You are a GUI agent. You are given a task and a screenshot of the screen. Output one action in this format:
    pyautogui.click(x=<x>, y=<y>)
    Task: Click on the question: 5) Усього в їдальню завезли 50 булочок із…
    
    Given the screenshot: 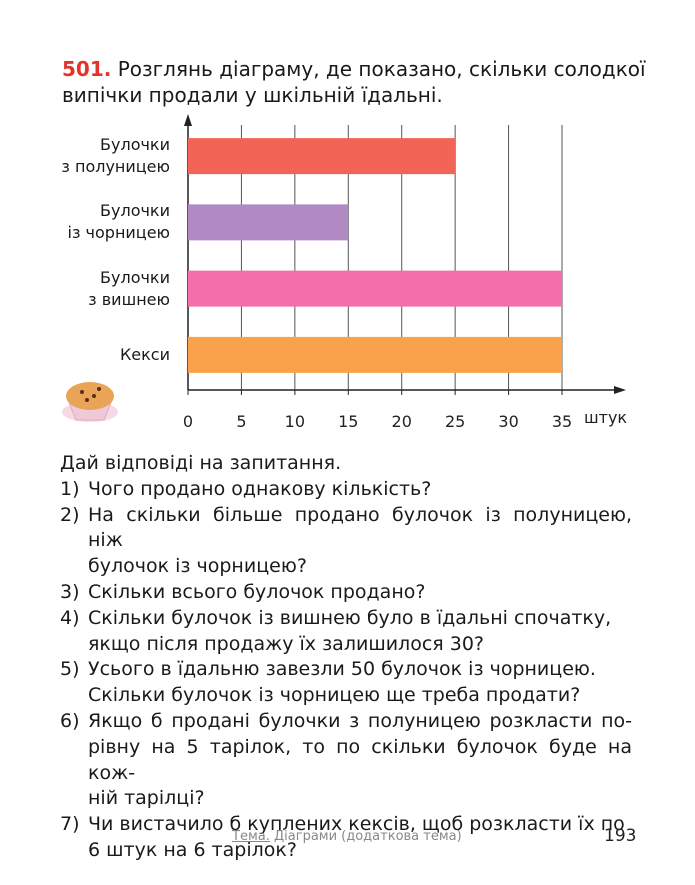 What is the action you would take?
    pyautogui.click(x=346, y=683)
    